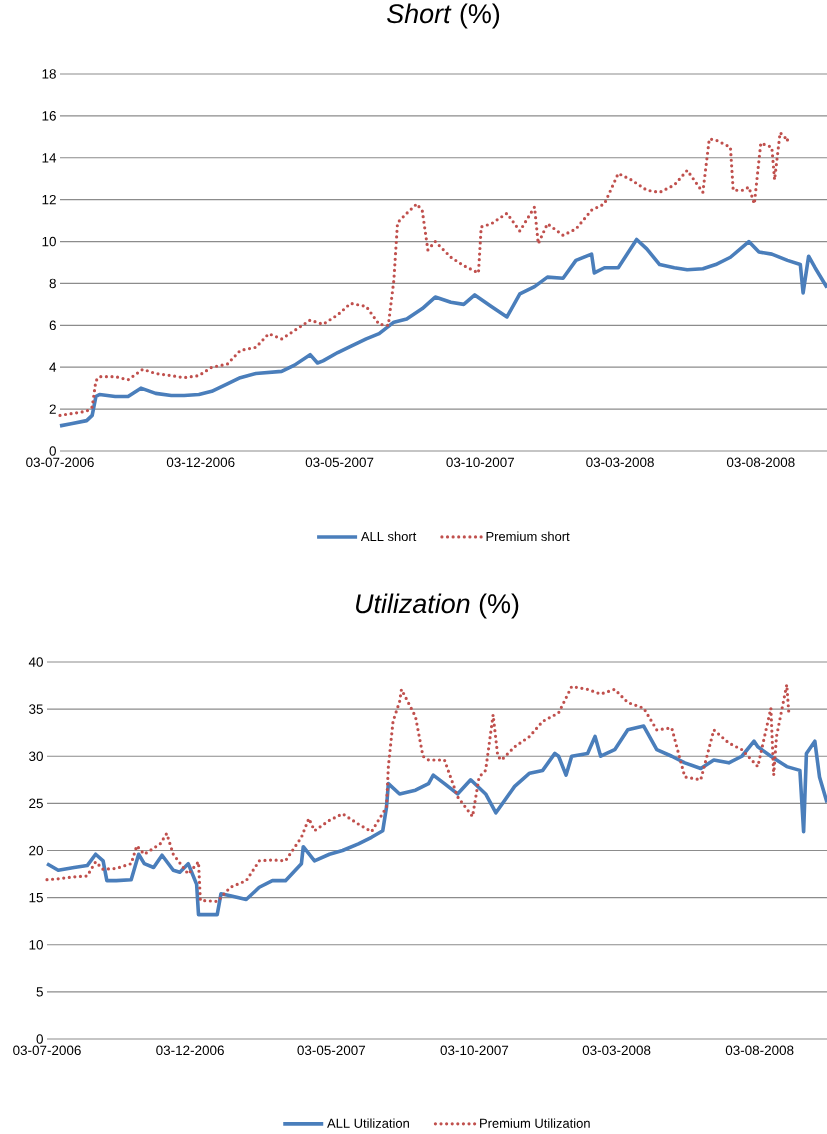 The image size is (827, 1134). What do you see at coordinates (49, 74) in the screenshot?
I see `y-tick-label: 18` at bounding box center [49, 74].